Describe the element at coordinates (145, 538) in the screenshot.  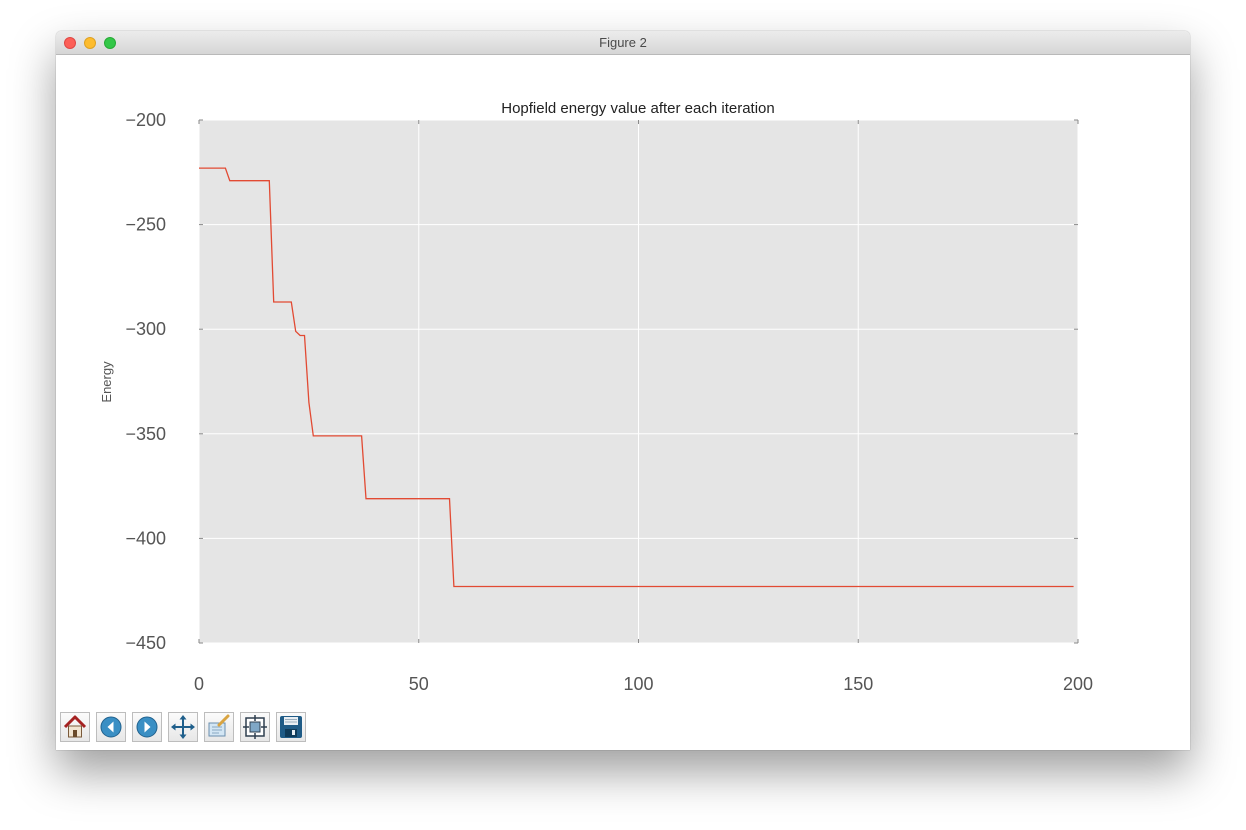
I see `y-tick-label: −400` at that location.